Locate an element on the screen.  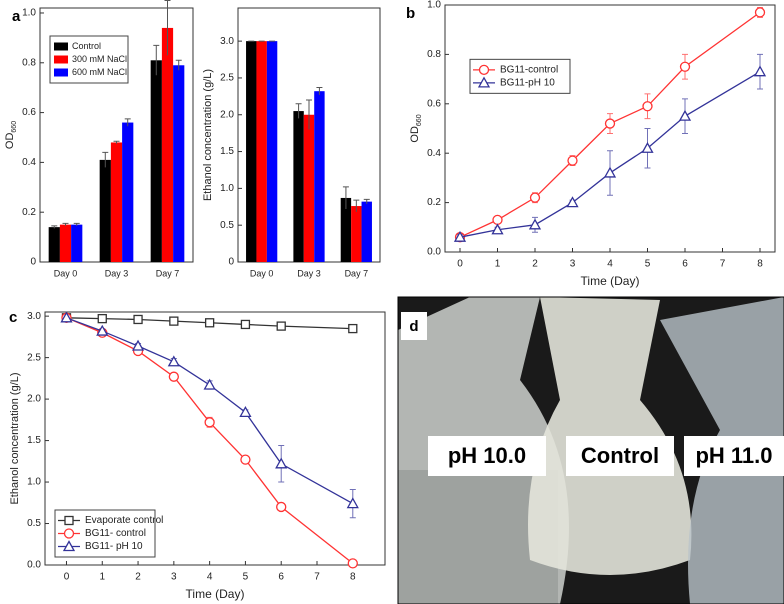
x-tick-label: Day 7 is located at coordinates (357, 273).